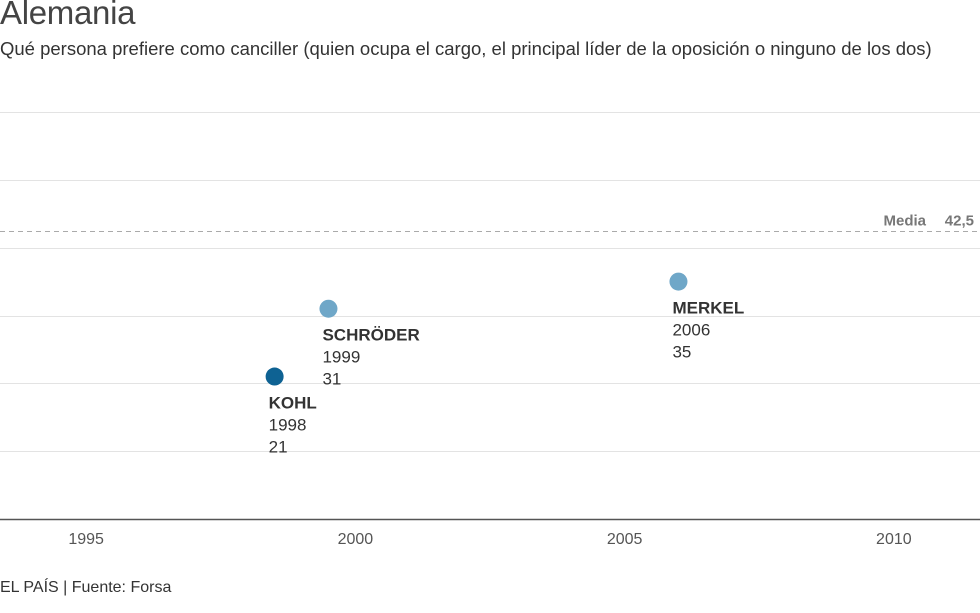 The height and width of the screenshot is (613, 980). Describe the element at coordinates (370, 335) in the screenshot. I see `point-name-label: SCHRÖDER` at that location.